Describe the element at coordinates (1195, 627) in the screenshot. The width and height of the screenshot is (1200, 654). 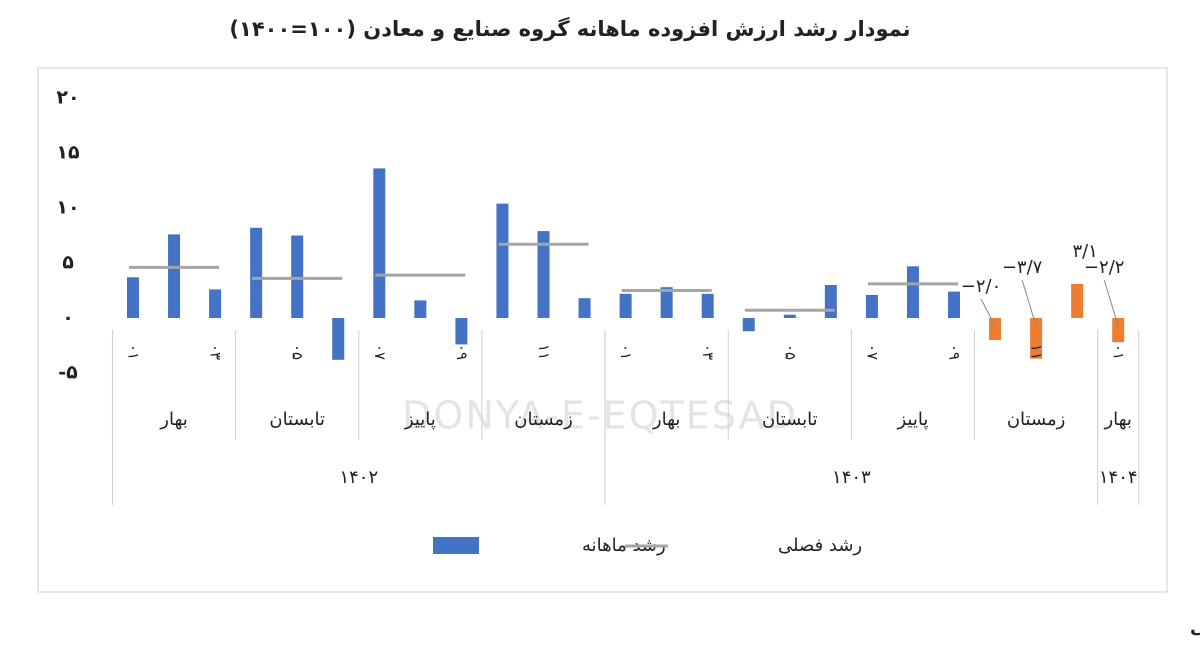
I see `source: منبع:مرکز پژوهش‌های مجلس شورای اسلامی` at that location.